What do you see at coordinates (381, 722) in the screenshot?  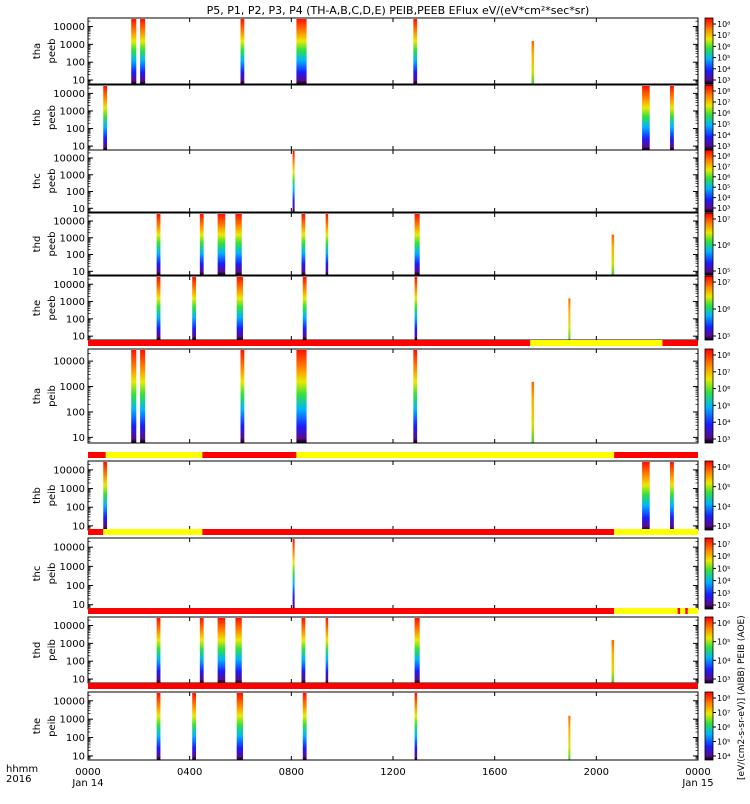 I see `panel-the-peib: 10 100 1000 10000 the peib 10⁸ 10⁷ 10⁶ 10⁵ 10⁴` at bounding box center [381, 722].